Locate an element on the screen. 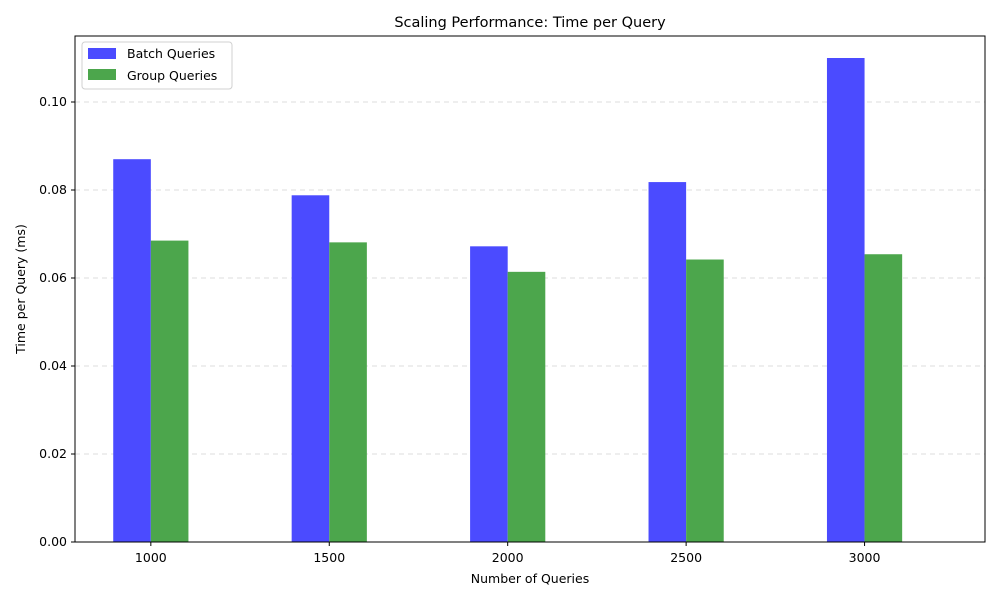 The height and width of the screenshot is (600, 1000). legend-swatch-batch-queries is located at coordinates (102, 53).